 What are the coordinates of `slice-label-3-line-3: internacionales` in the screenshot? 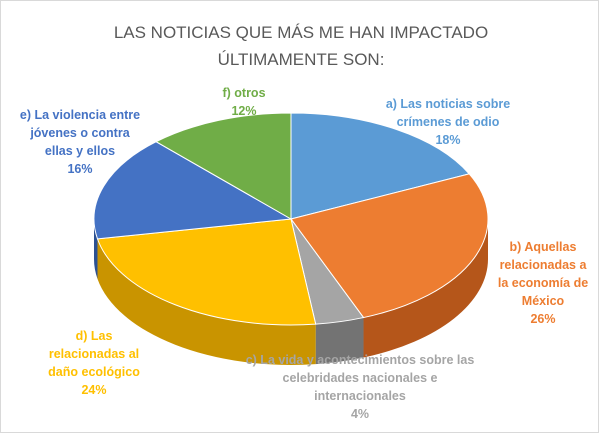 It's located at (360, 396).